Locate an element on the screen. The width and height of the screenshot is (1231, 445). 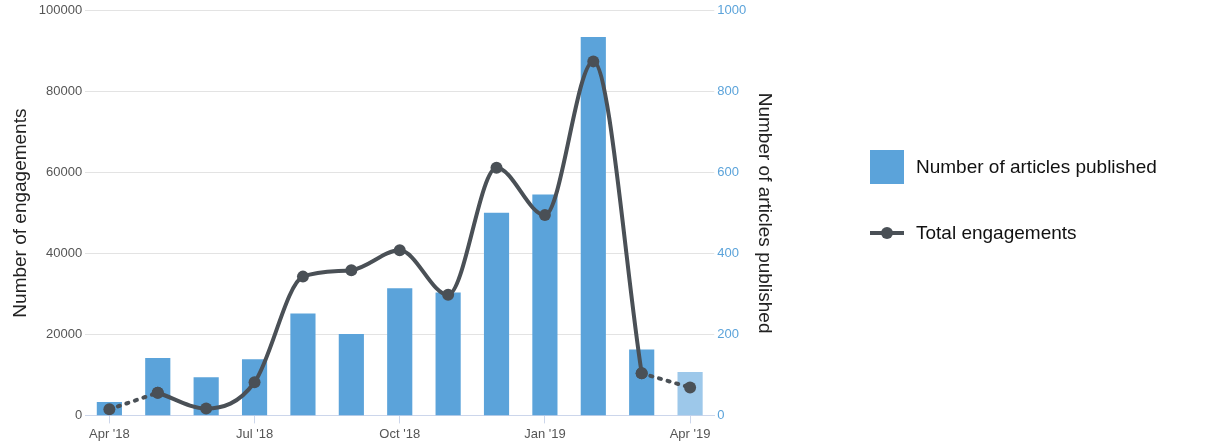
y-tick-label: 60000 is located at coordinates (64, 172).